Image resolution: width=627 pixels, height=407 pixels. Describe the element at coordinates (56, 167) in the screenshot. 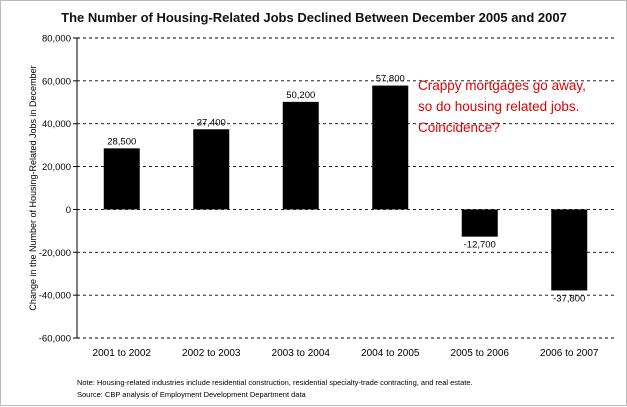

I see `y-tick-label: 20,000` at that location.